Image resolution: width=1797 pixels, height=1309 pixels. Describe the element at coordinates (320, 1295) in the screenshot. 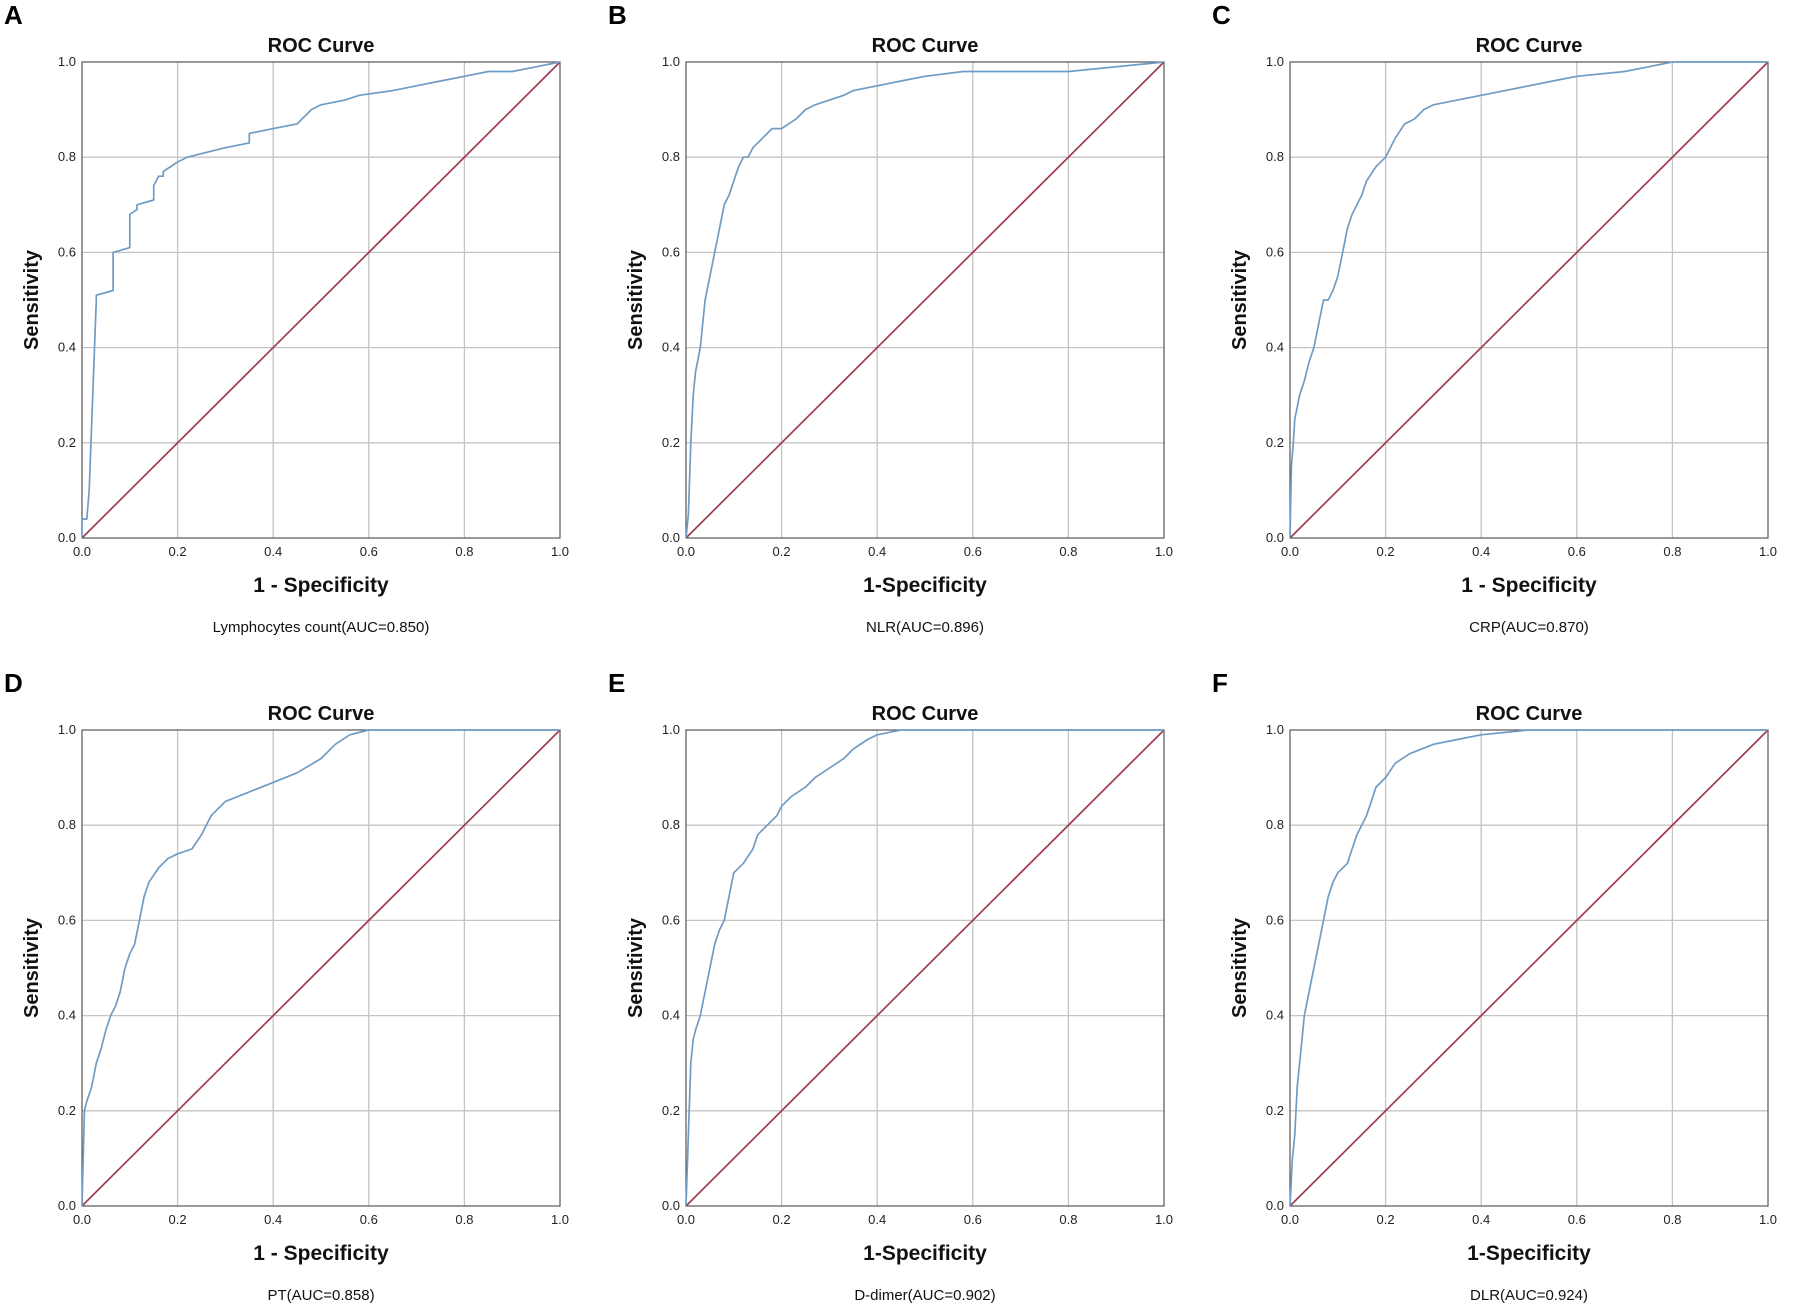

I see `auc-caption: PT(AUC=0.858)` at that location.